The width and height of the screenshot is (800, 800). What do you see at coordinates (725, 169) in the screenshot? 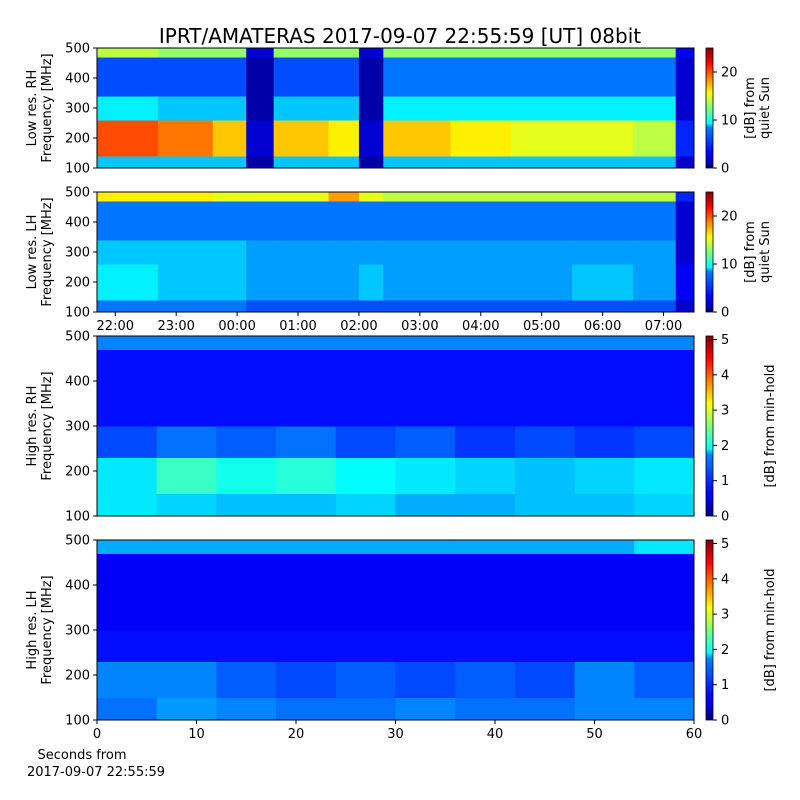
I see `colorbar-tick-label: 0` at bounding box center [725, 169].